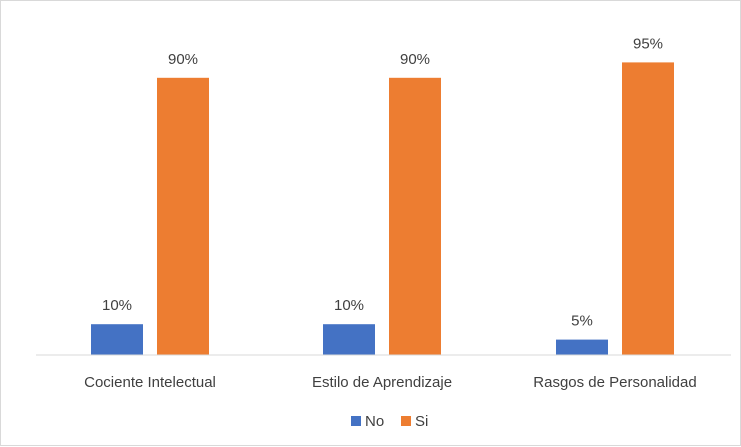 This screenshot has height=447, width=741. I want to click on legend-swatch-si, so click(406, 421).